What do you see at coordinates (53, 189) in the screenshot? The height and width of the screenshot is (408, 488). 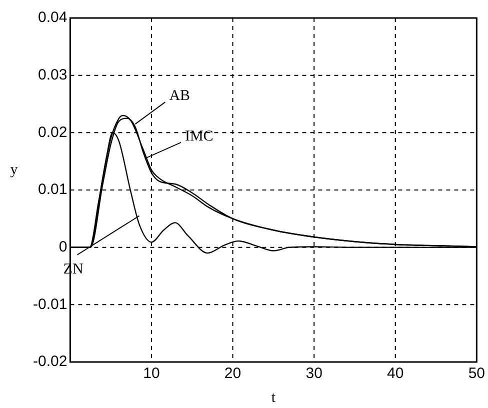 I see `y-tick-label: 0.01` at bounding box center [53, 189].